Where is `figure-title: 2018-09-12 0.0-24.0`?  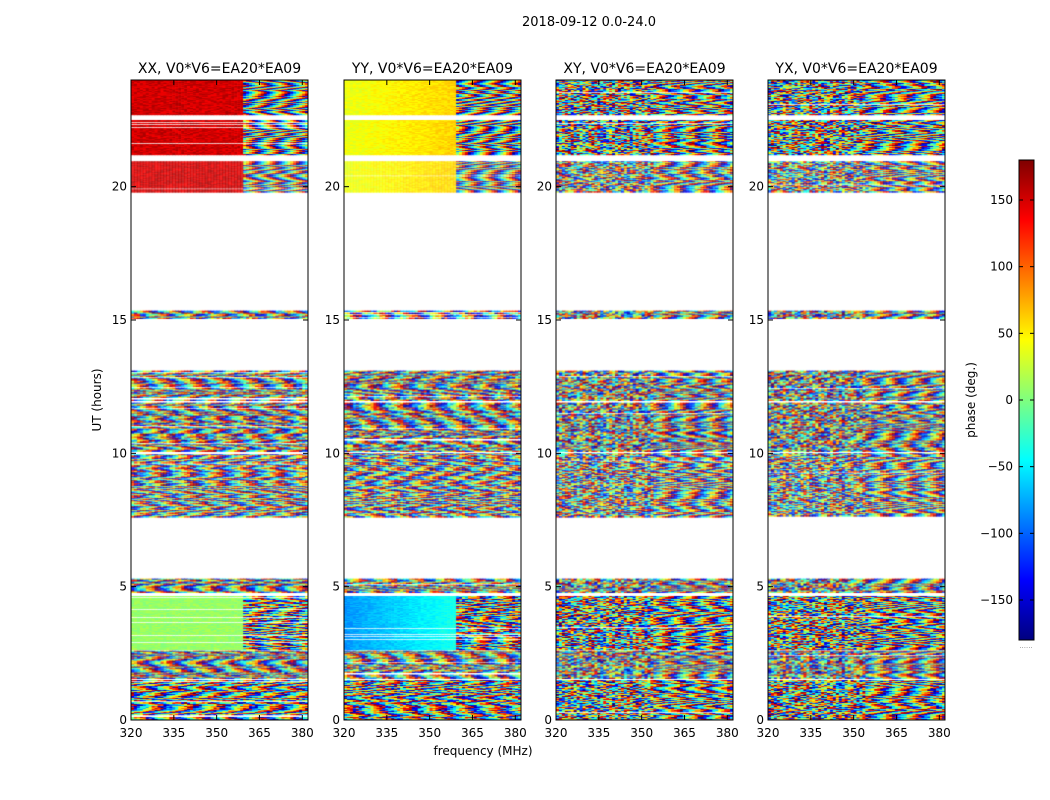 figure-title: 2018-09-12 0.0-24.0 is located at coordinates (589, 22).